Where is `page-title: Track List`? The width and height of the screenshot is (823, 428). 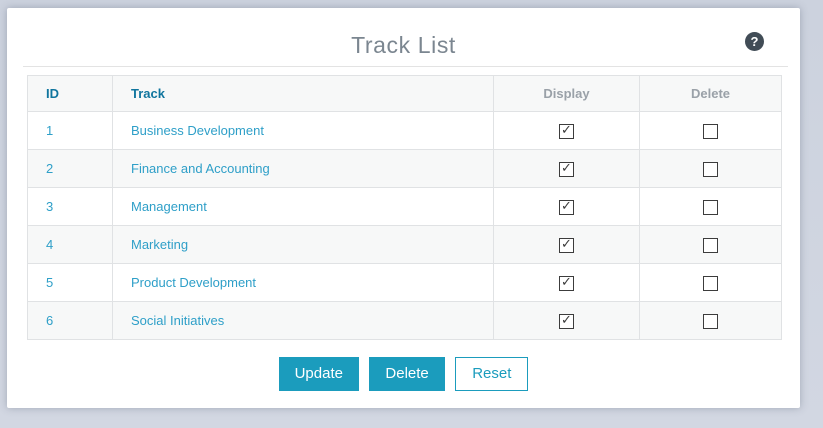
page-title: Track List is located at coordinates (403, 45).